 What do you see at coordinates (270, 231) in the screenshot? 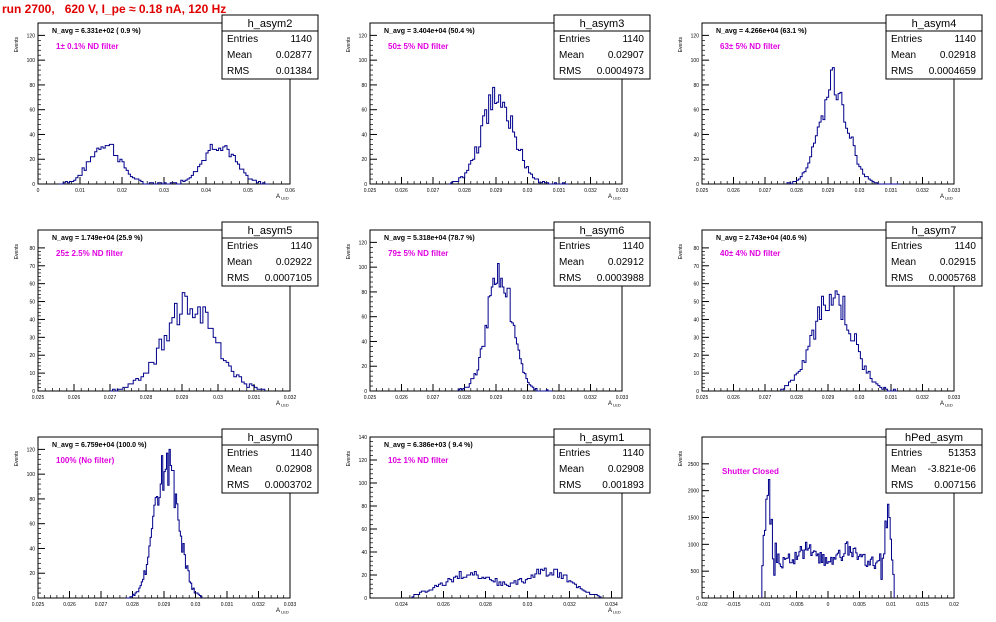
I see `stats-title: h_asym5` at bounding box center [270, 231].